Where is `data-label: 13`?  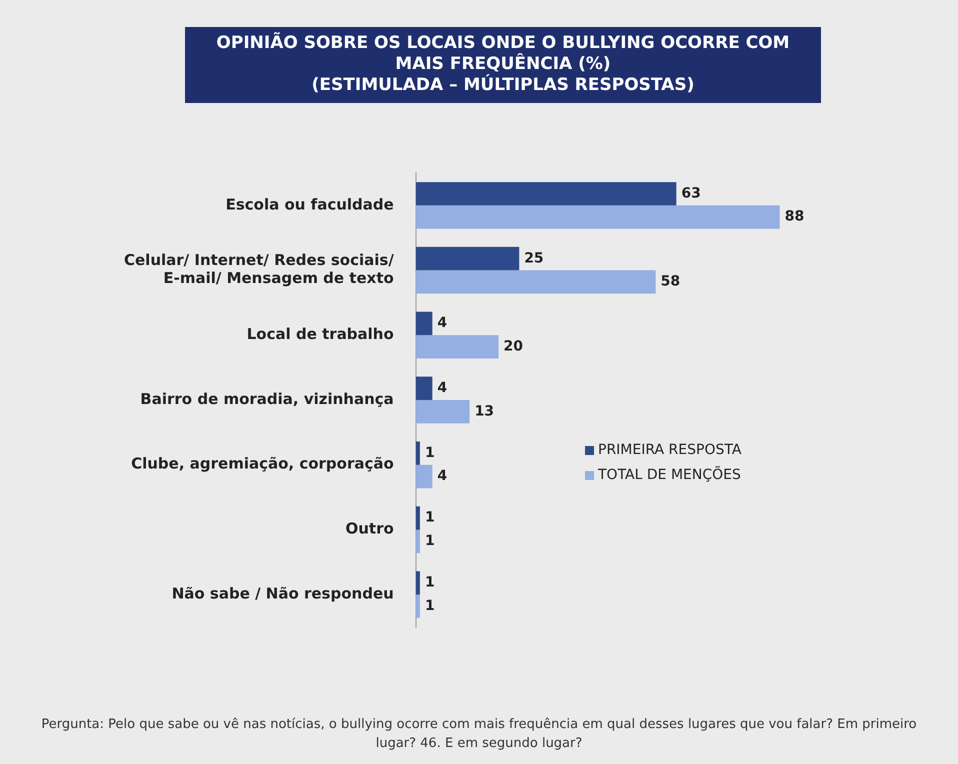
data-label: 13 is located at coordinates (484, 411).